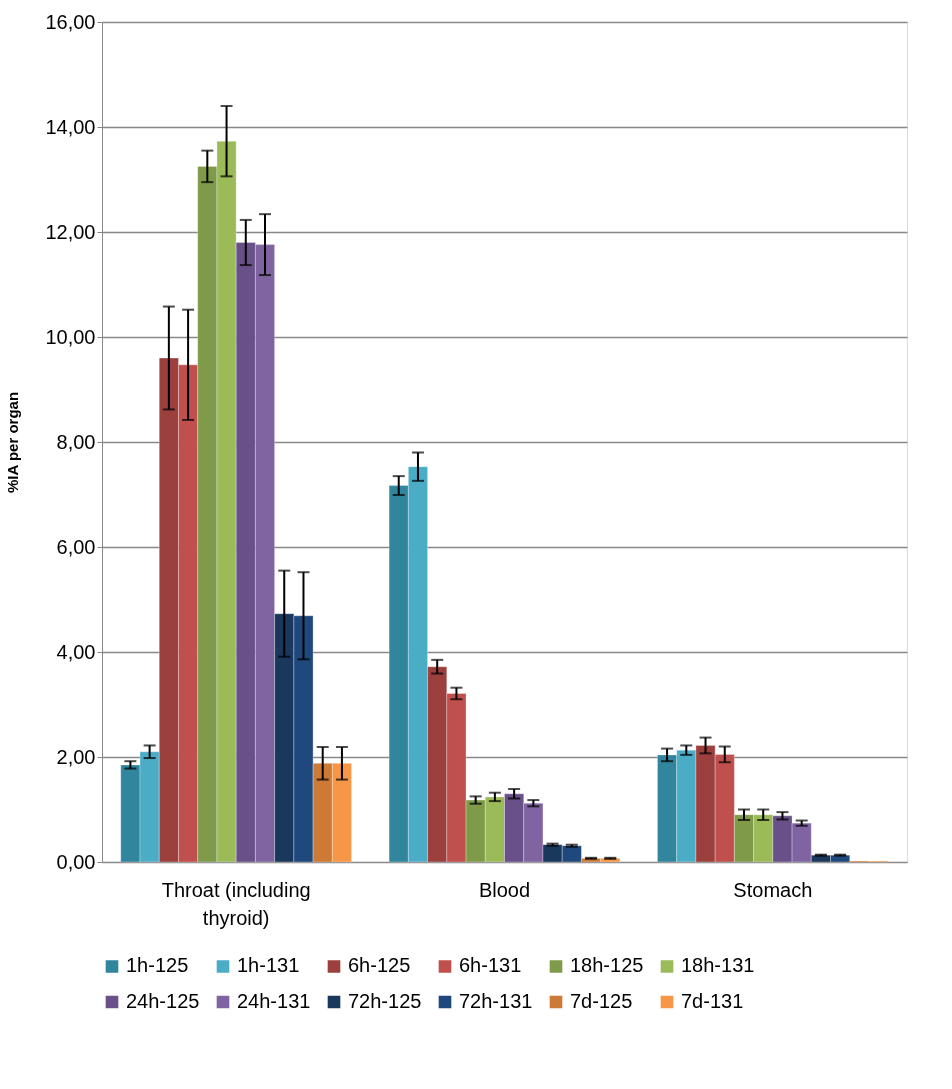  What do you see at coordinates (70, 126) in the screenshot?
I see `y-tick-label: 14,00` at bounding box center [70, 126].